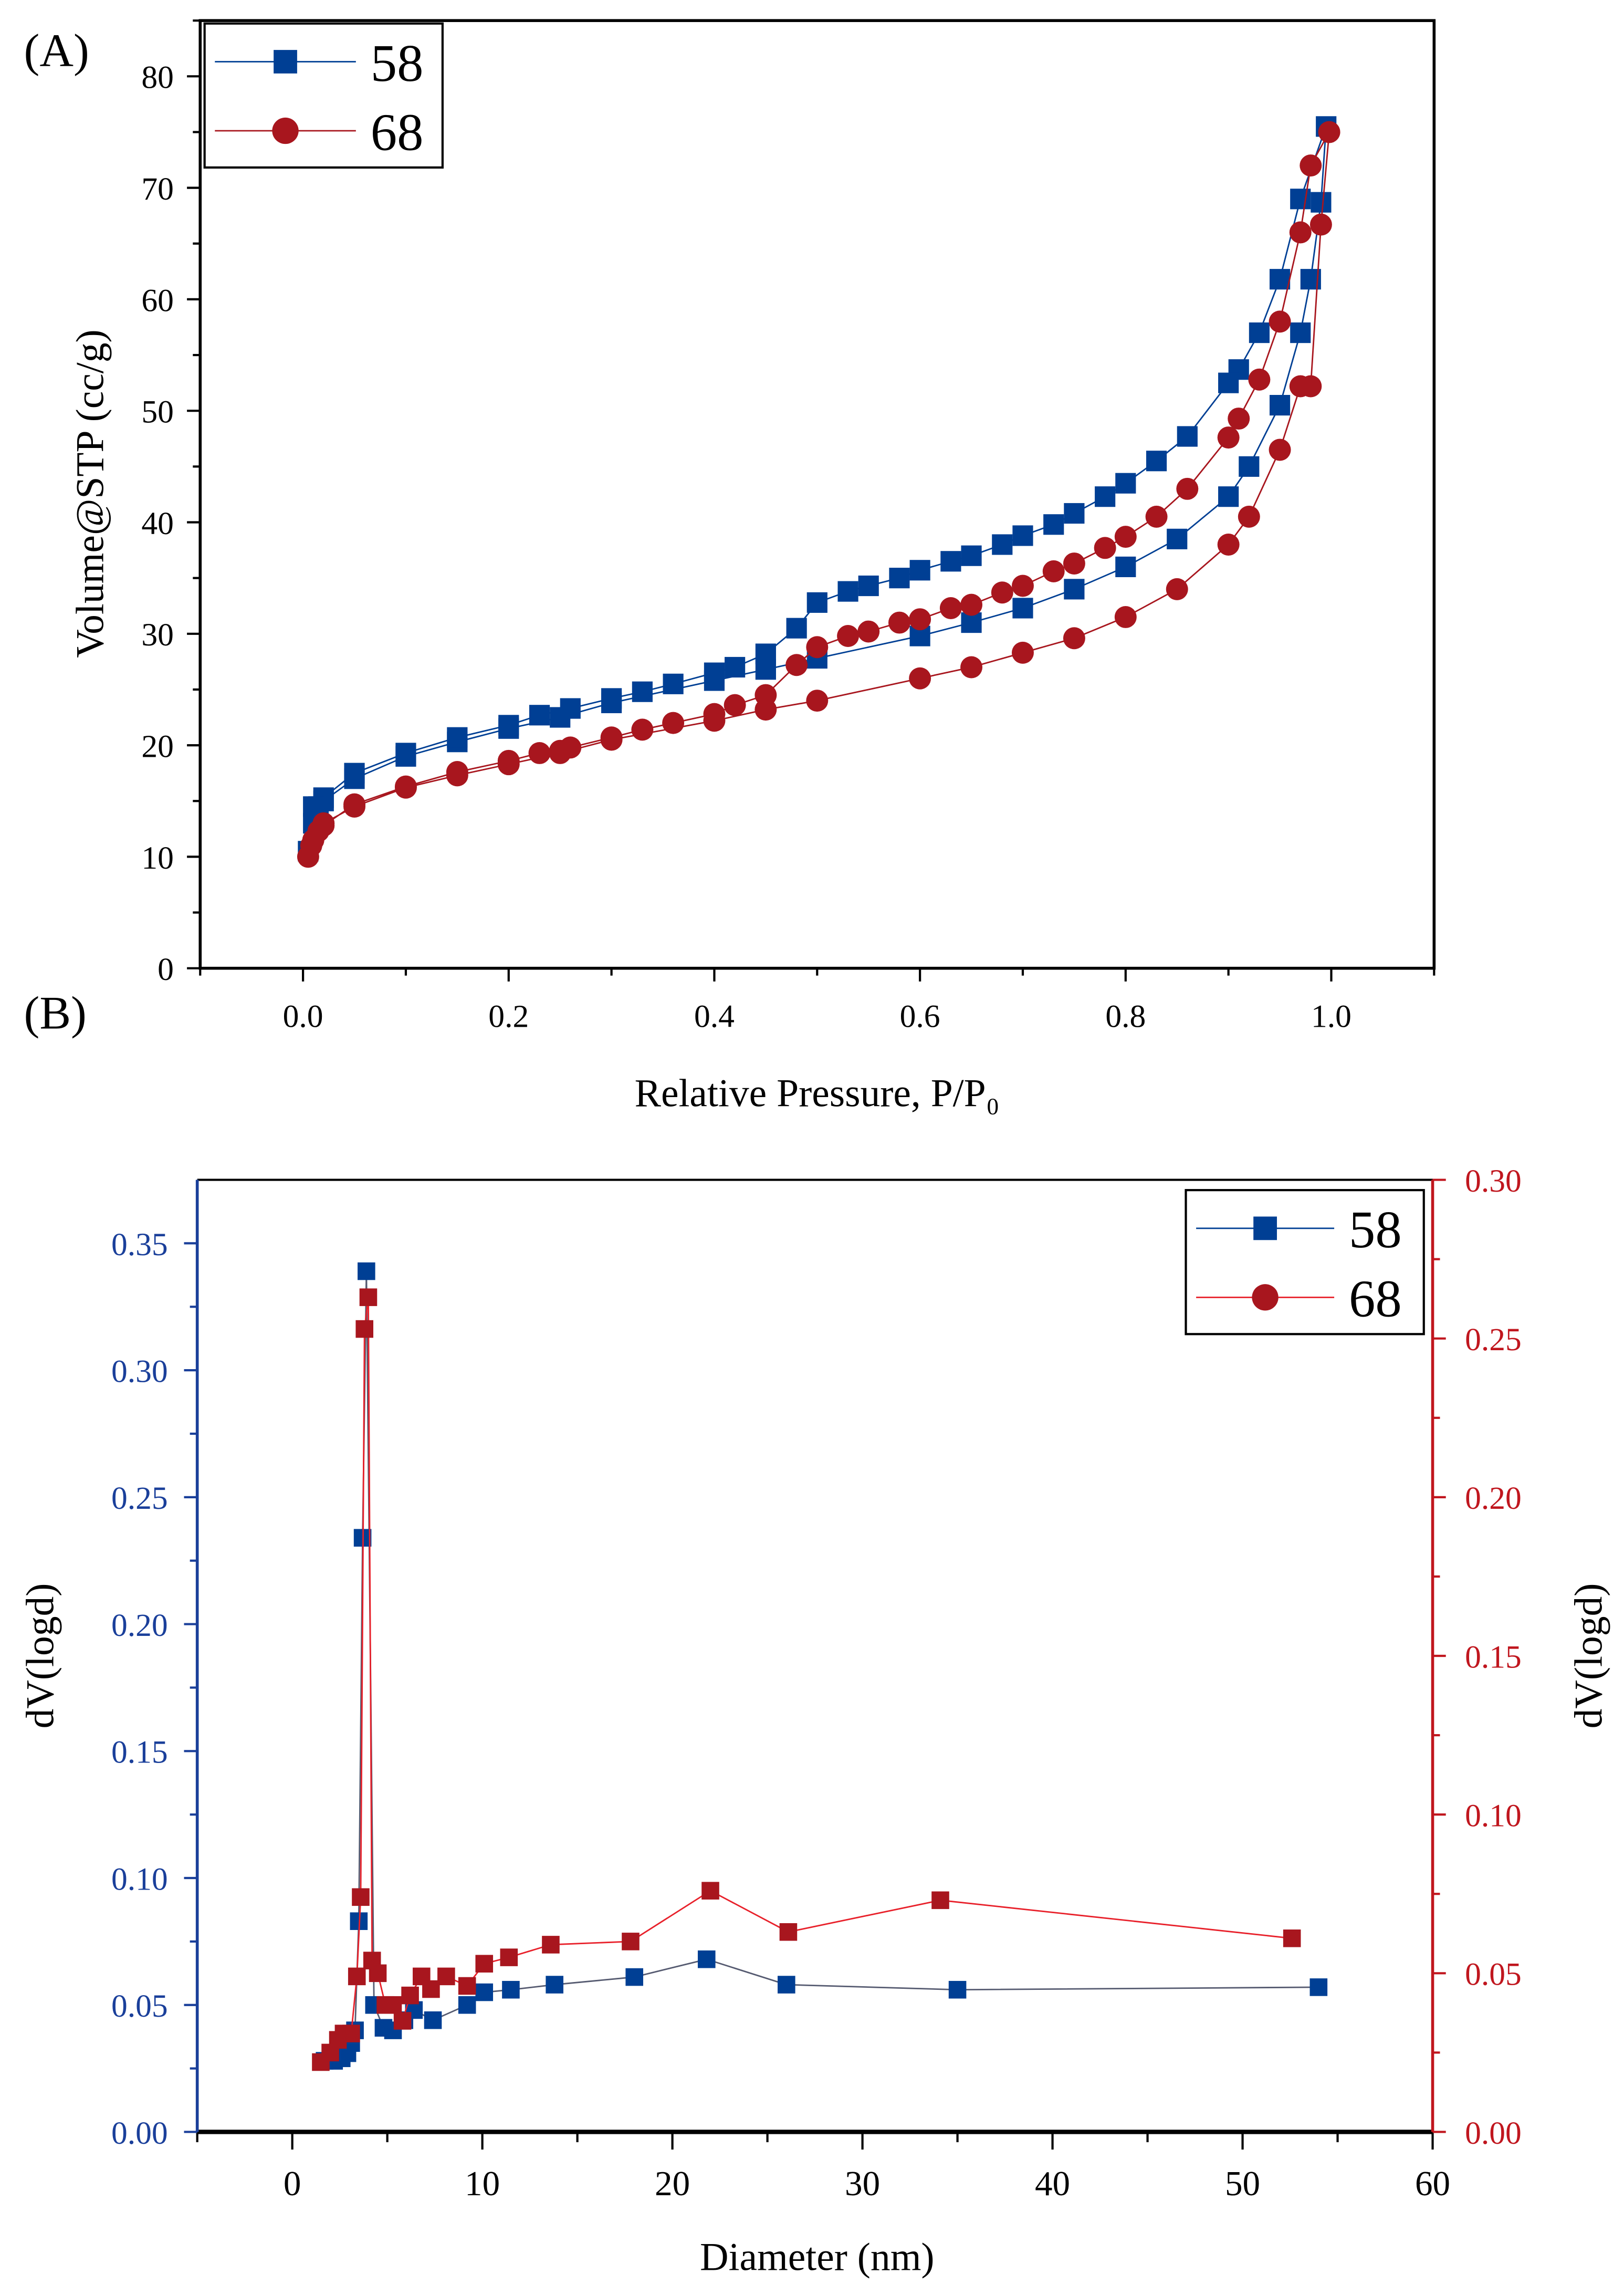 This screenshot has width=1624, height=2295. Describe the element at coordinates (1432, 2183) in the screenshot. I see `x-tick-label: 60` at that location.